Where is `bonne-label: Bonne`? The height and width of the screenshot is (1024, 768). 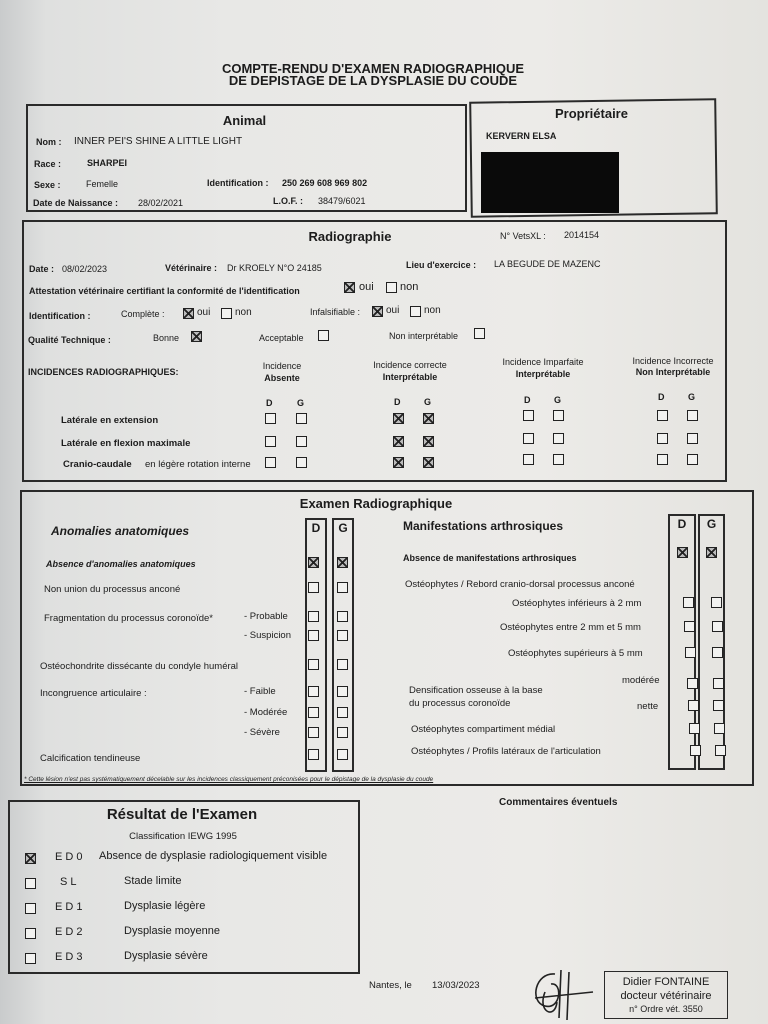 bonne-label: Bonne is located at coordinates (166, 338).